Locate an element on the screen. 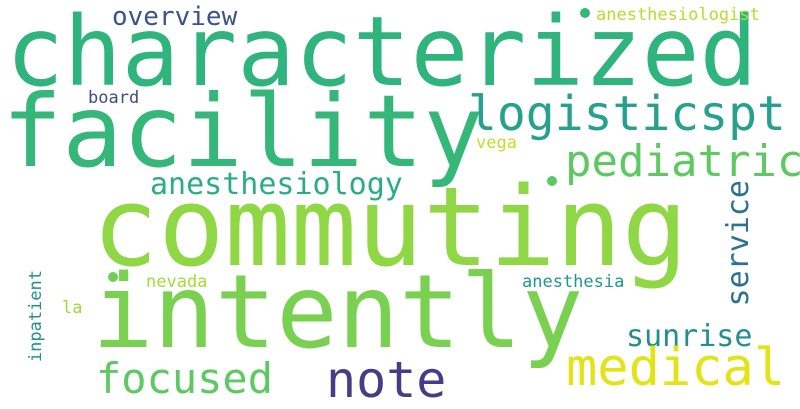 This screenshot has width=800, height=409. word-board: board is located at coordinates (114, 98).